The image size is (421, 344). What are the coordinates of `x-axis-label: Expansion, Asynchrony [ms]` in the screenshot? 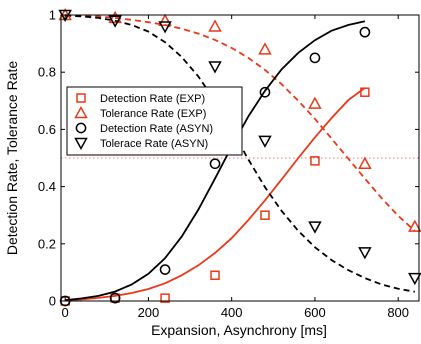 It's located at (239, 330).